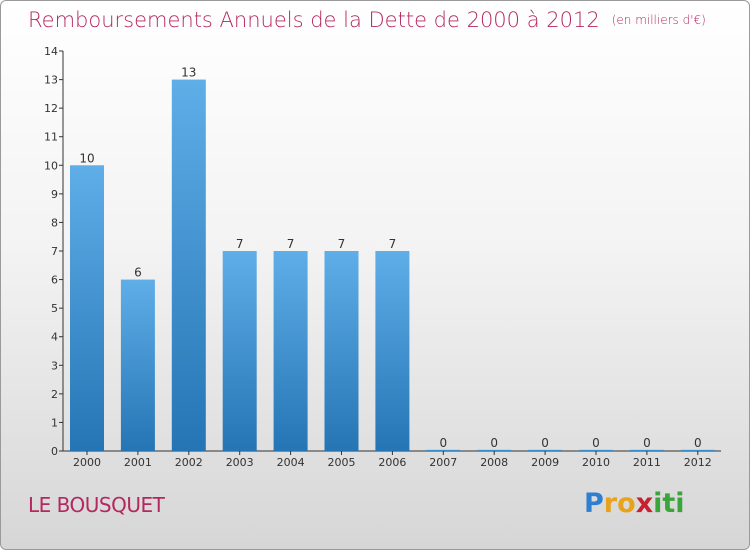 This screenshot has height=550, width=750. Describe the element at coordinates (342, 462) in the screenshot. I see `x-tick-label: 2005` at that location.